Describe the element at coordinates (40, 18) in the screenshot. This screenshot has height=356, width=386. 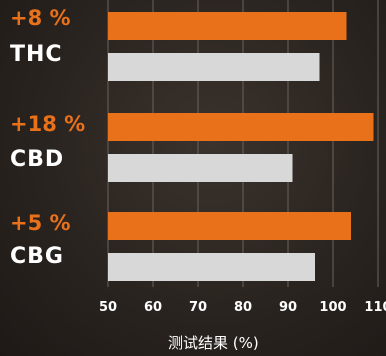
I see `delta-label-thc: +8 %` at that location.